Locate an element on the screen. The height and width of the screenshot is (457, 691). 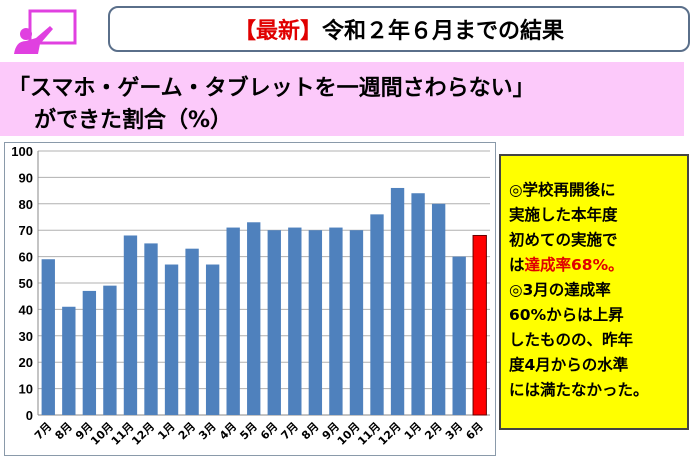
y-tick-label: 60 is located at coordinates (26, 257).